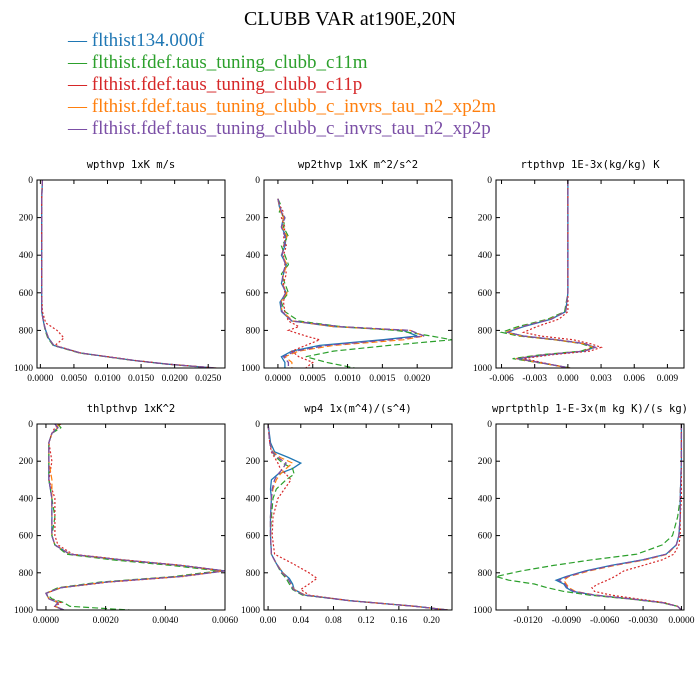 The image size is (700, 700). I want to click on x-tick-label: 0.0100, so click(107, 379).